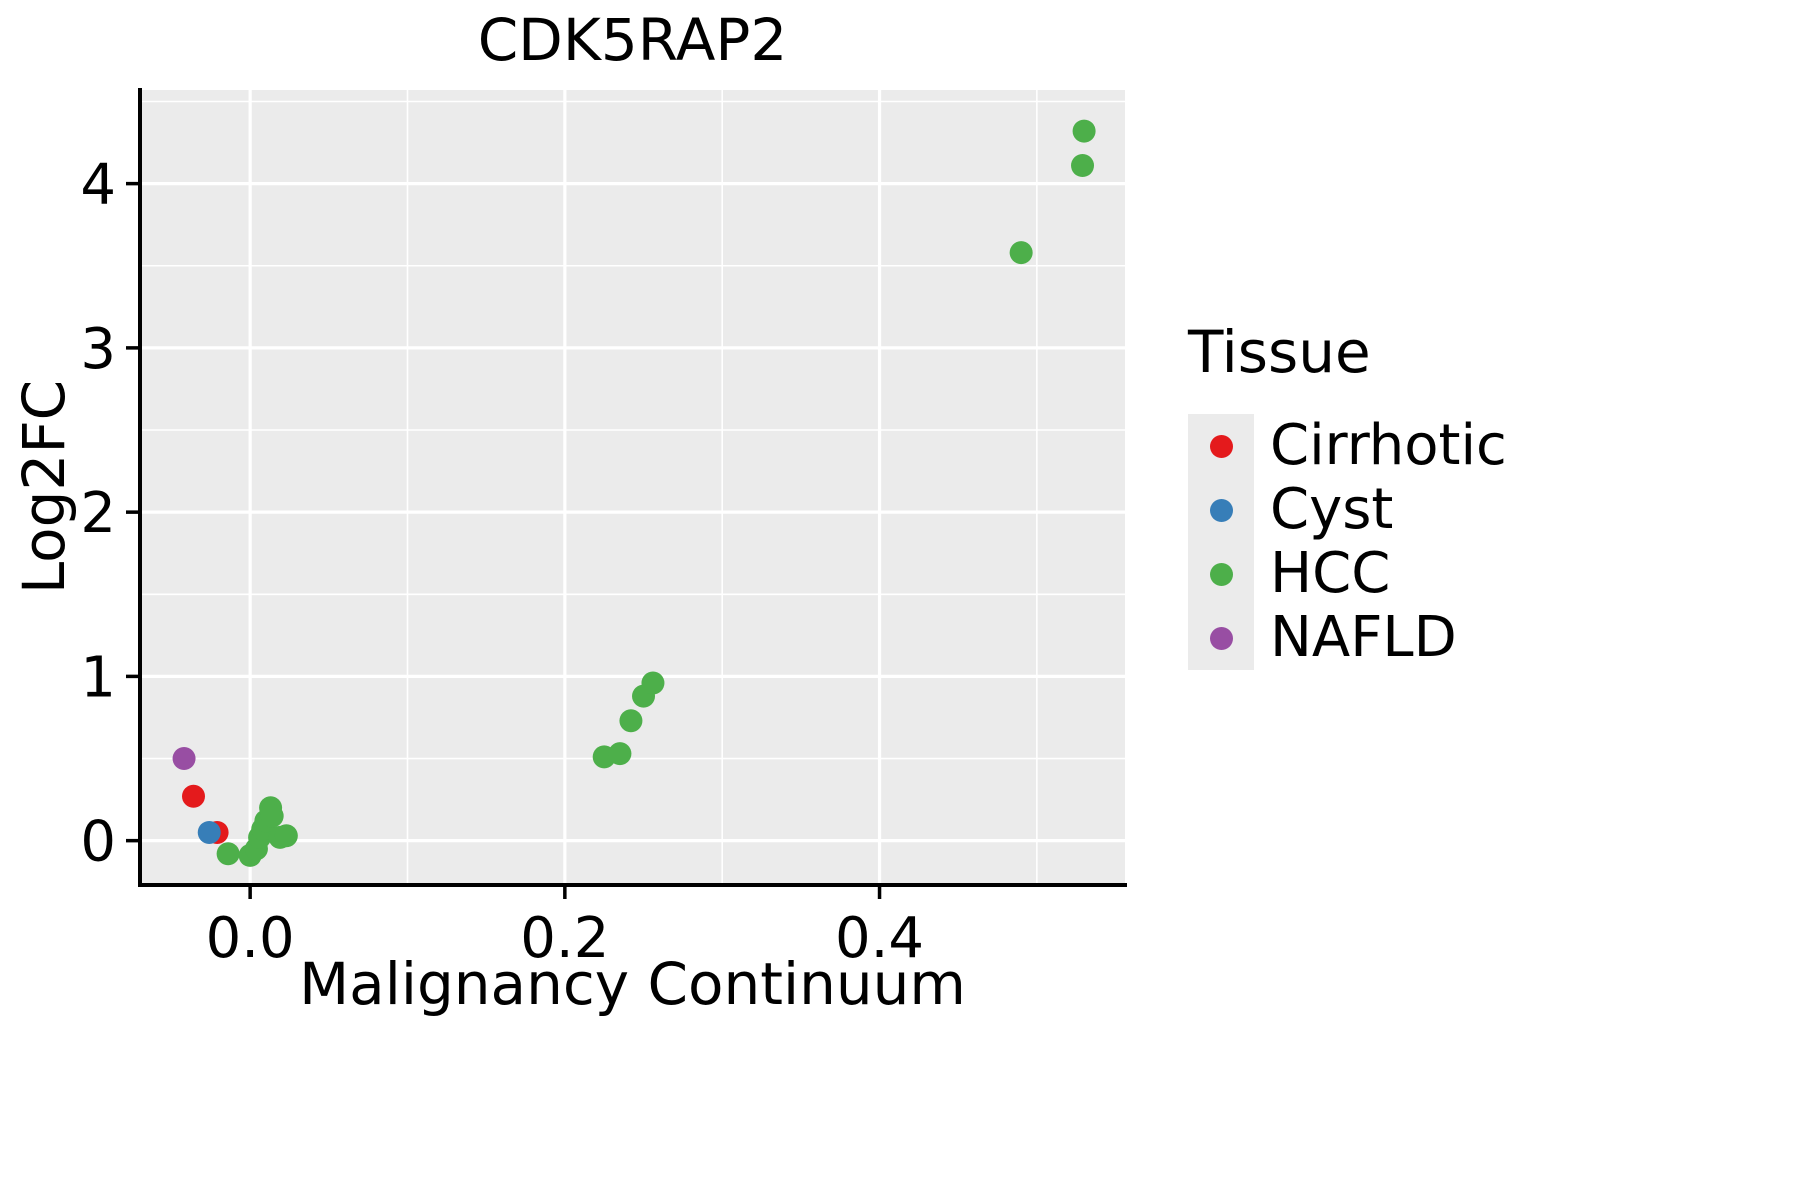  Describe the element at coordinates (1363, 637) in the screenshot. I see `legend-label: NAFLD` at that location.